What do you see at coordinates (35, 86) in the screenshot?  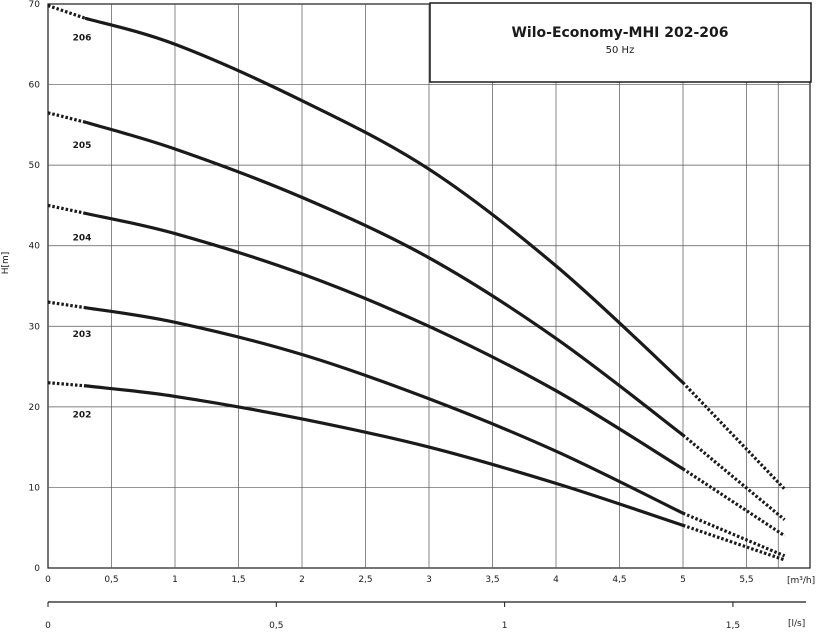 I see `y-tick-label: 60` at bounding box center [35, 86].